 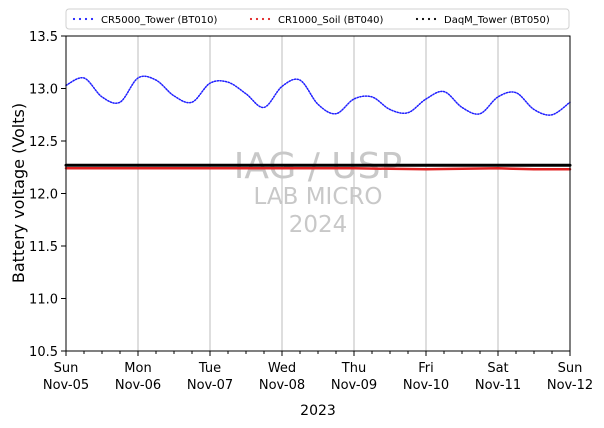 I want to click on x-tick-label-day: Tue, so click(x=209, y=368).